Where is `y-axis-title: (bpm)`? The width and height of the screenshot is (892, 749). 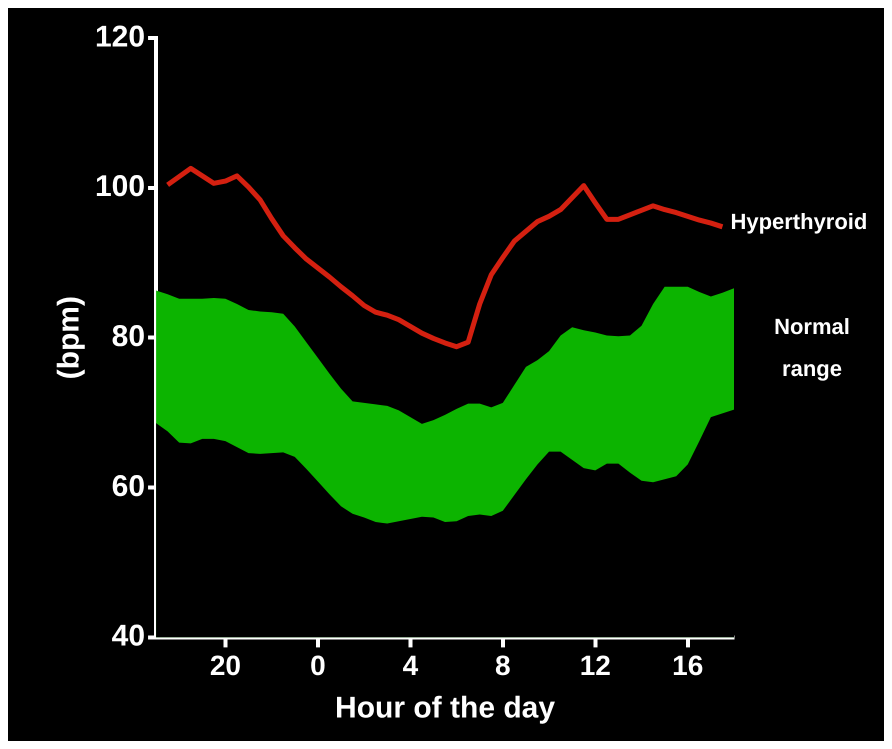 y-axis-title: (bpm) is located at coordinates (69, 338).